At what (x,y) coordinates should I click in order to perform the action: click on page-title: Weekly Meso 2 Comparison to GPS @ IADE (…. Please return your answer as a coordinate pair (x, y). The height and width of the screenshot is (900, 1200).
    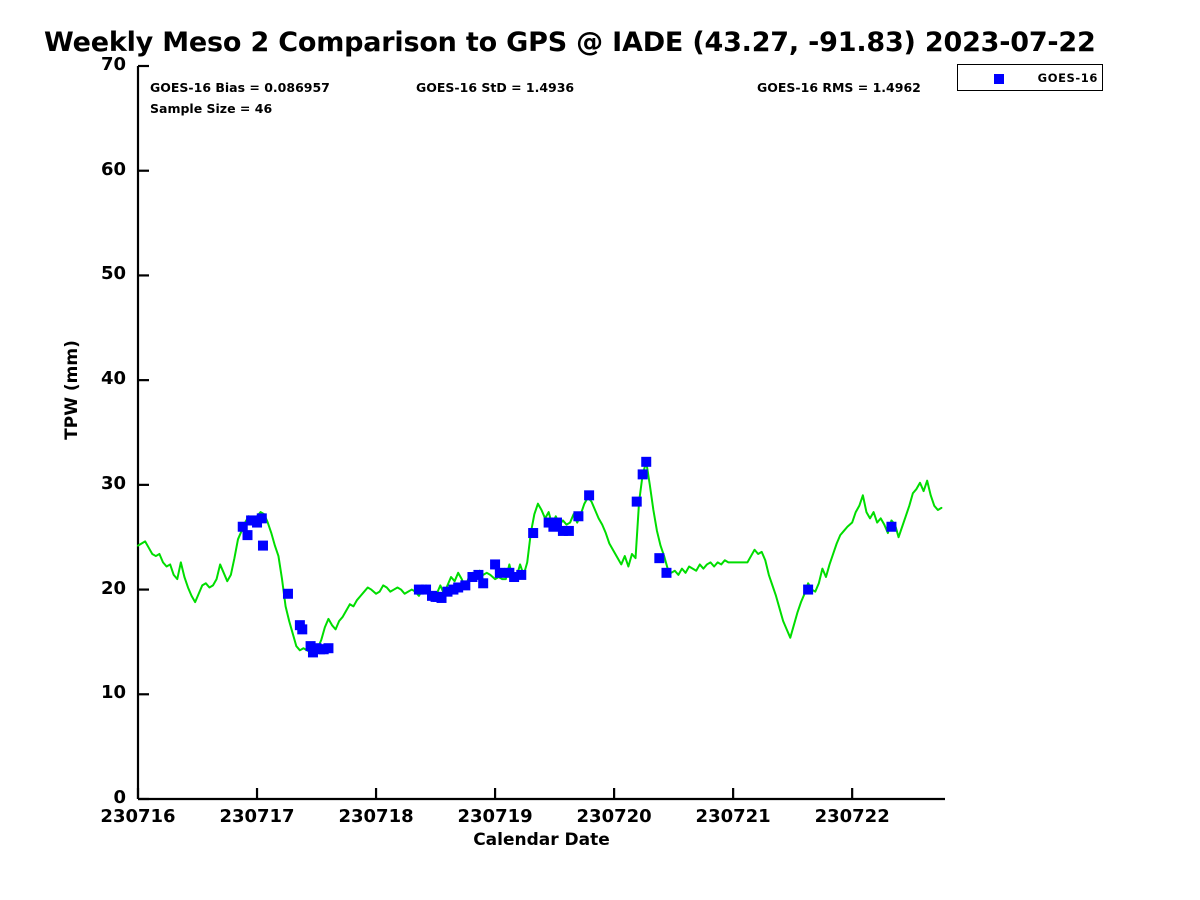
    Looking at the image, I should click on (570, 42).